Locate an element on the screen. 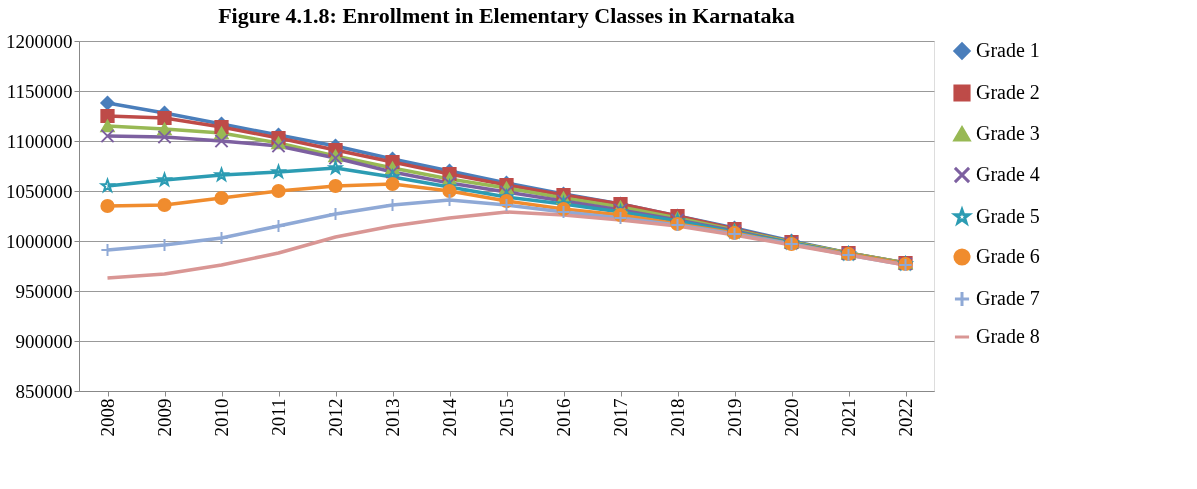 This screenshot has height=489, width=1197. chart-title: Figure 4.1.8: Enrollment in Elementary Classes in Karnataka is located at coordinates (506, 15).